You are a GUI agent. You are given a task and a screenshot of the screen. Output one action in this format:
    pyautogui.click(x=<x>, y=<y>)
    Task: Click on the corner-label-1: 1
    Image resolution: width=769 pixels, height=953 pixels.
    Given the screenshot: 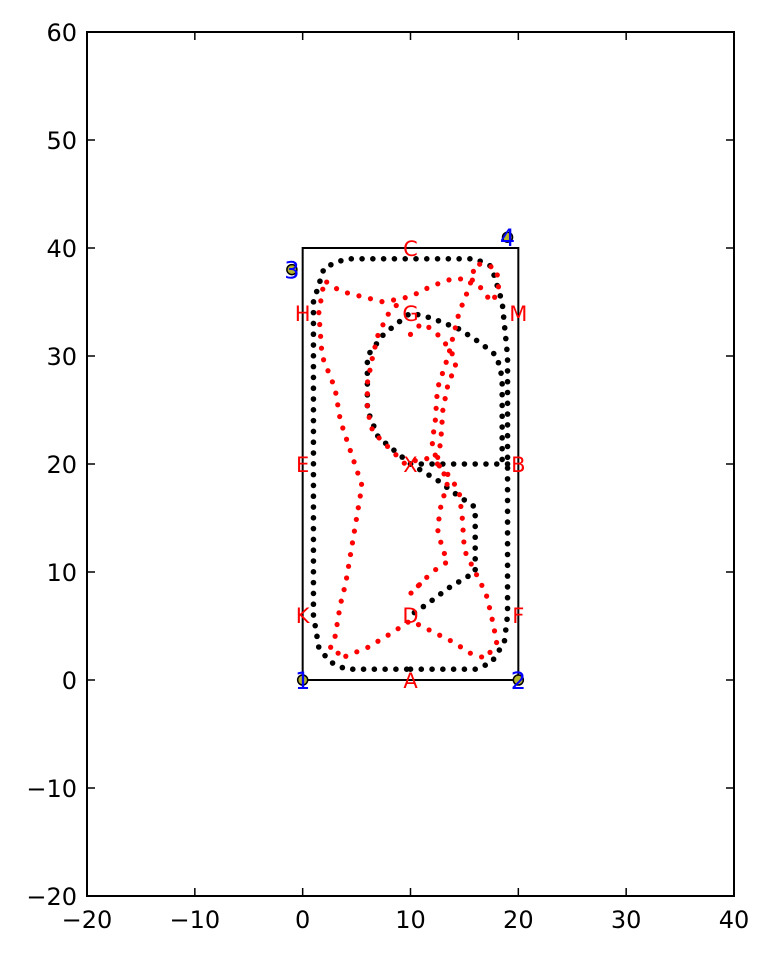 What is the action you would take?
    pyautogui.click(x=302, y=681)
    